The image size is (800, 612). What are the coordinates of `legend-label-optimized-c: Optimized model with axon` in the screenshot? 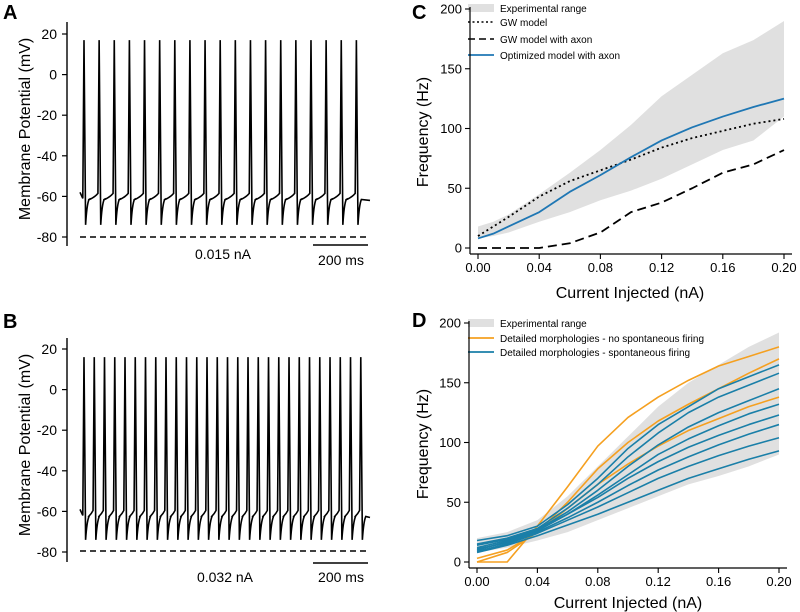 It's located at (560, 56).